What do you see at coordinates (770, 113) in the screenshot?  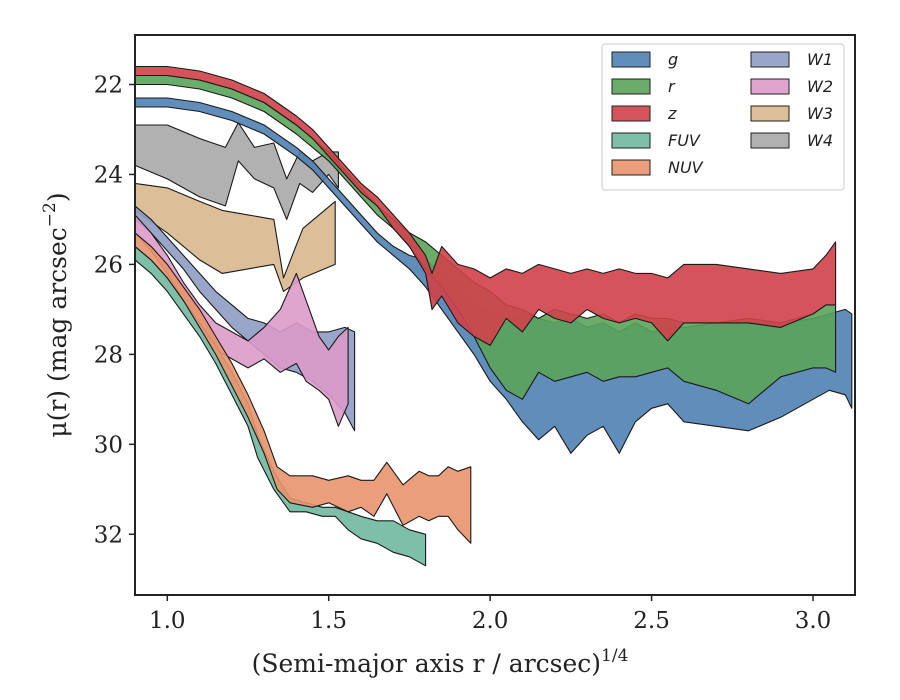 I see `legend-swatch-w3` at bounding box center [770, 113].